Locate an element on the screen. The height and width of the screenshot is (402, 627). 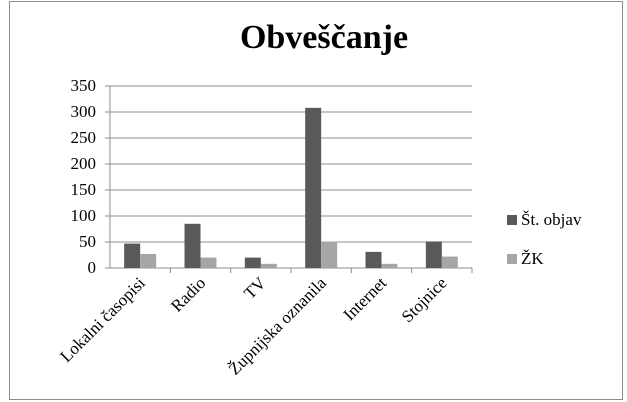
legend: Št. objav ŽK is located at coordinates (544, 239).